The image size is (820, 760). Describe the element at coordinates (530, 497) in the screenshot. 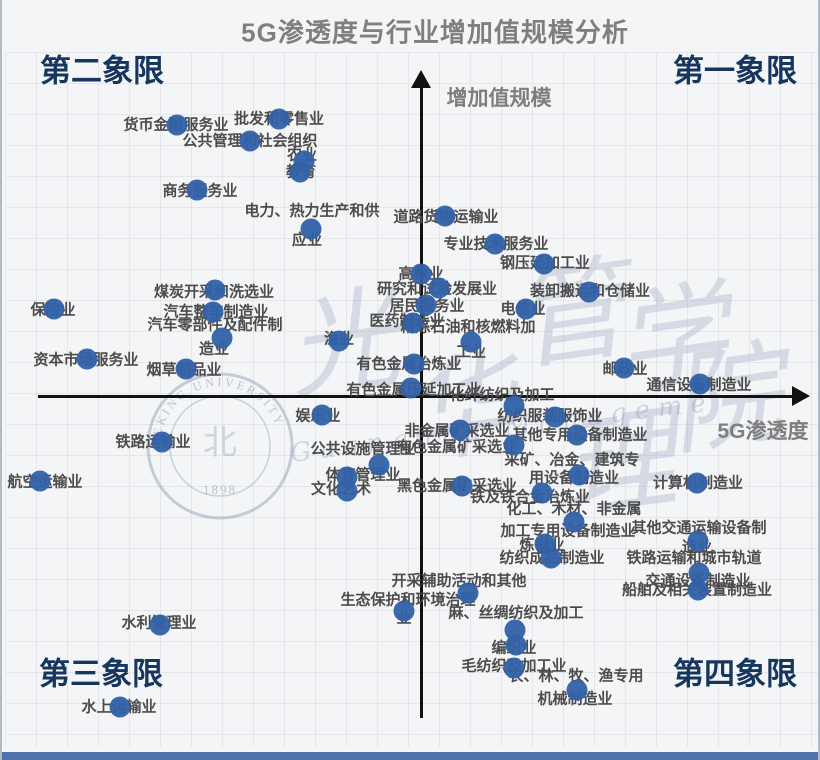

I see `point-label: 铁及铁合金冶炼业` at that location.